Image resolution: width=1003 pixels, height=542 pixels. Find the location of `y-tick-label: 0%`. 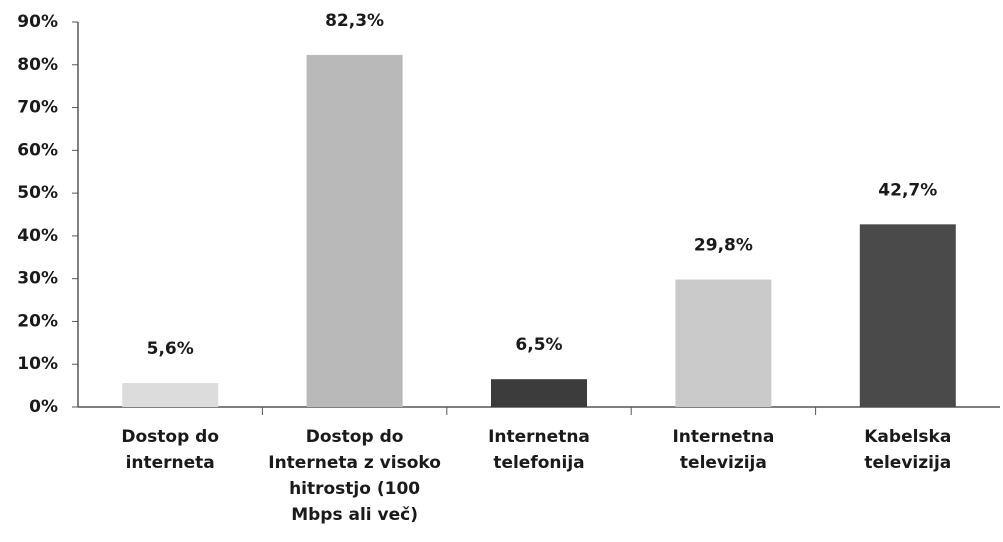

y-tick-label: 0% is located at coordinates (43, 407).